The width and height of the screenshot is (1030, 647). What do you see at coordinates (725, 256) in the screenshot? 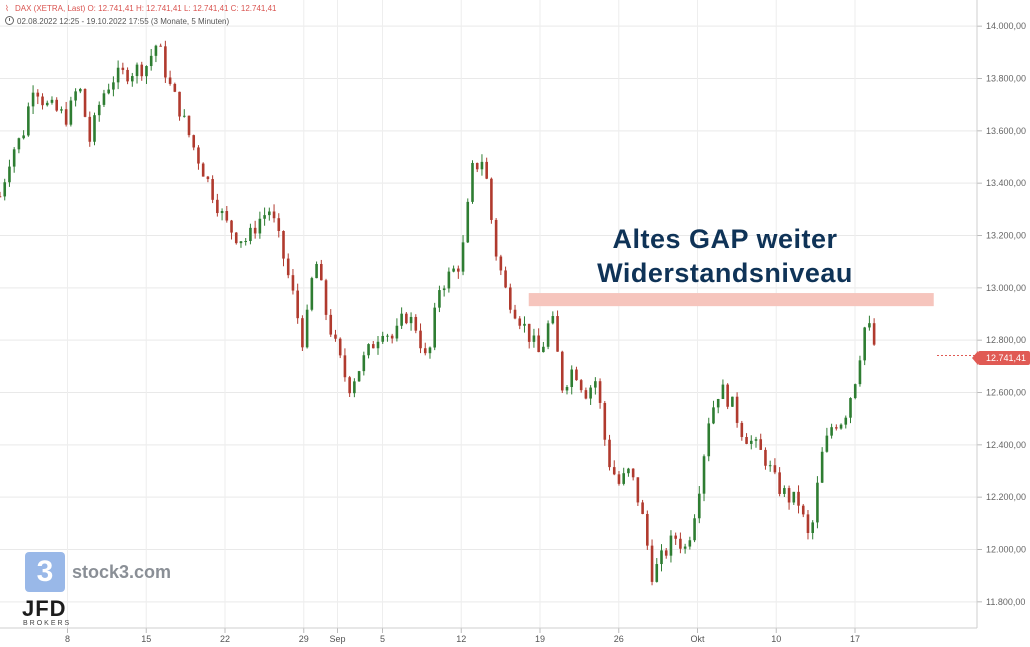
I see `resistance-annotation: Altes GAP weiter Widerstandsniveau` at bounding box center [725, 256].